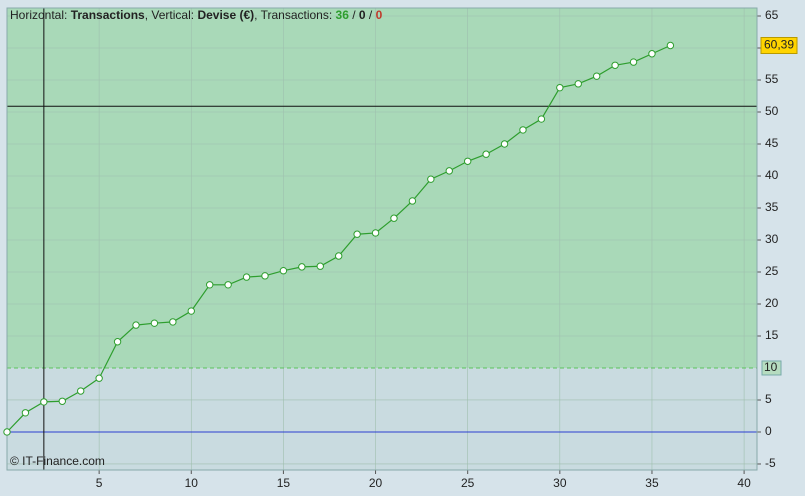 This screenshot has height=496, width=805. What do you see at coordinates (768, 399) in the screenshot?
I see `y-tick-label: 5` at bounding box center [768, 399].